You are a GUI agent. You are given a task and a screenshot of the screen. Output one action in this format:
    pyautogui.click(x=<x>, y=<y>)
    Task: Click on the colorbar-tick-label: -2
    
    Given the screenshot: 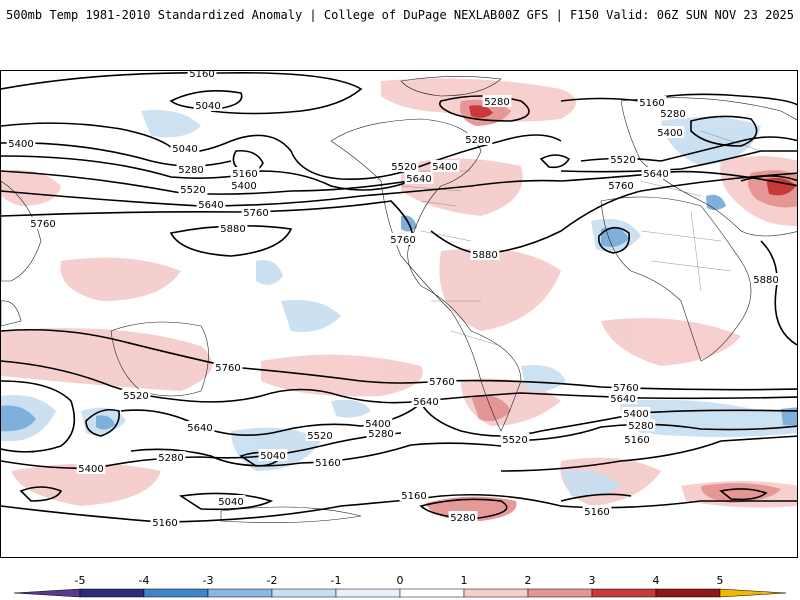 What is the action you would take?
    pyautogui.click(x=272, y=580)
    